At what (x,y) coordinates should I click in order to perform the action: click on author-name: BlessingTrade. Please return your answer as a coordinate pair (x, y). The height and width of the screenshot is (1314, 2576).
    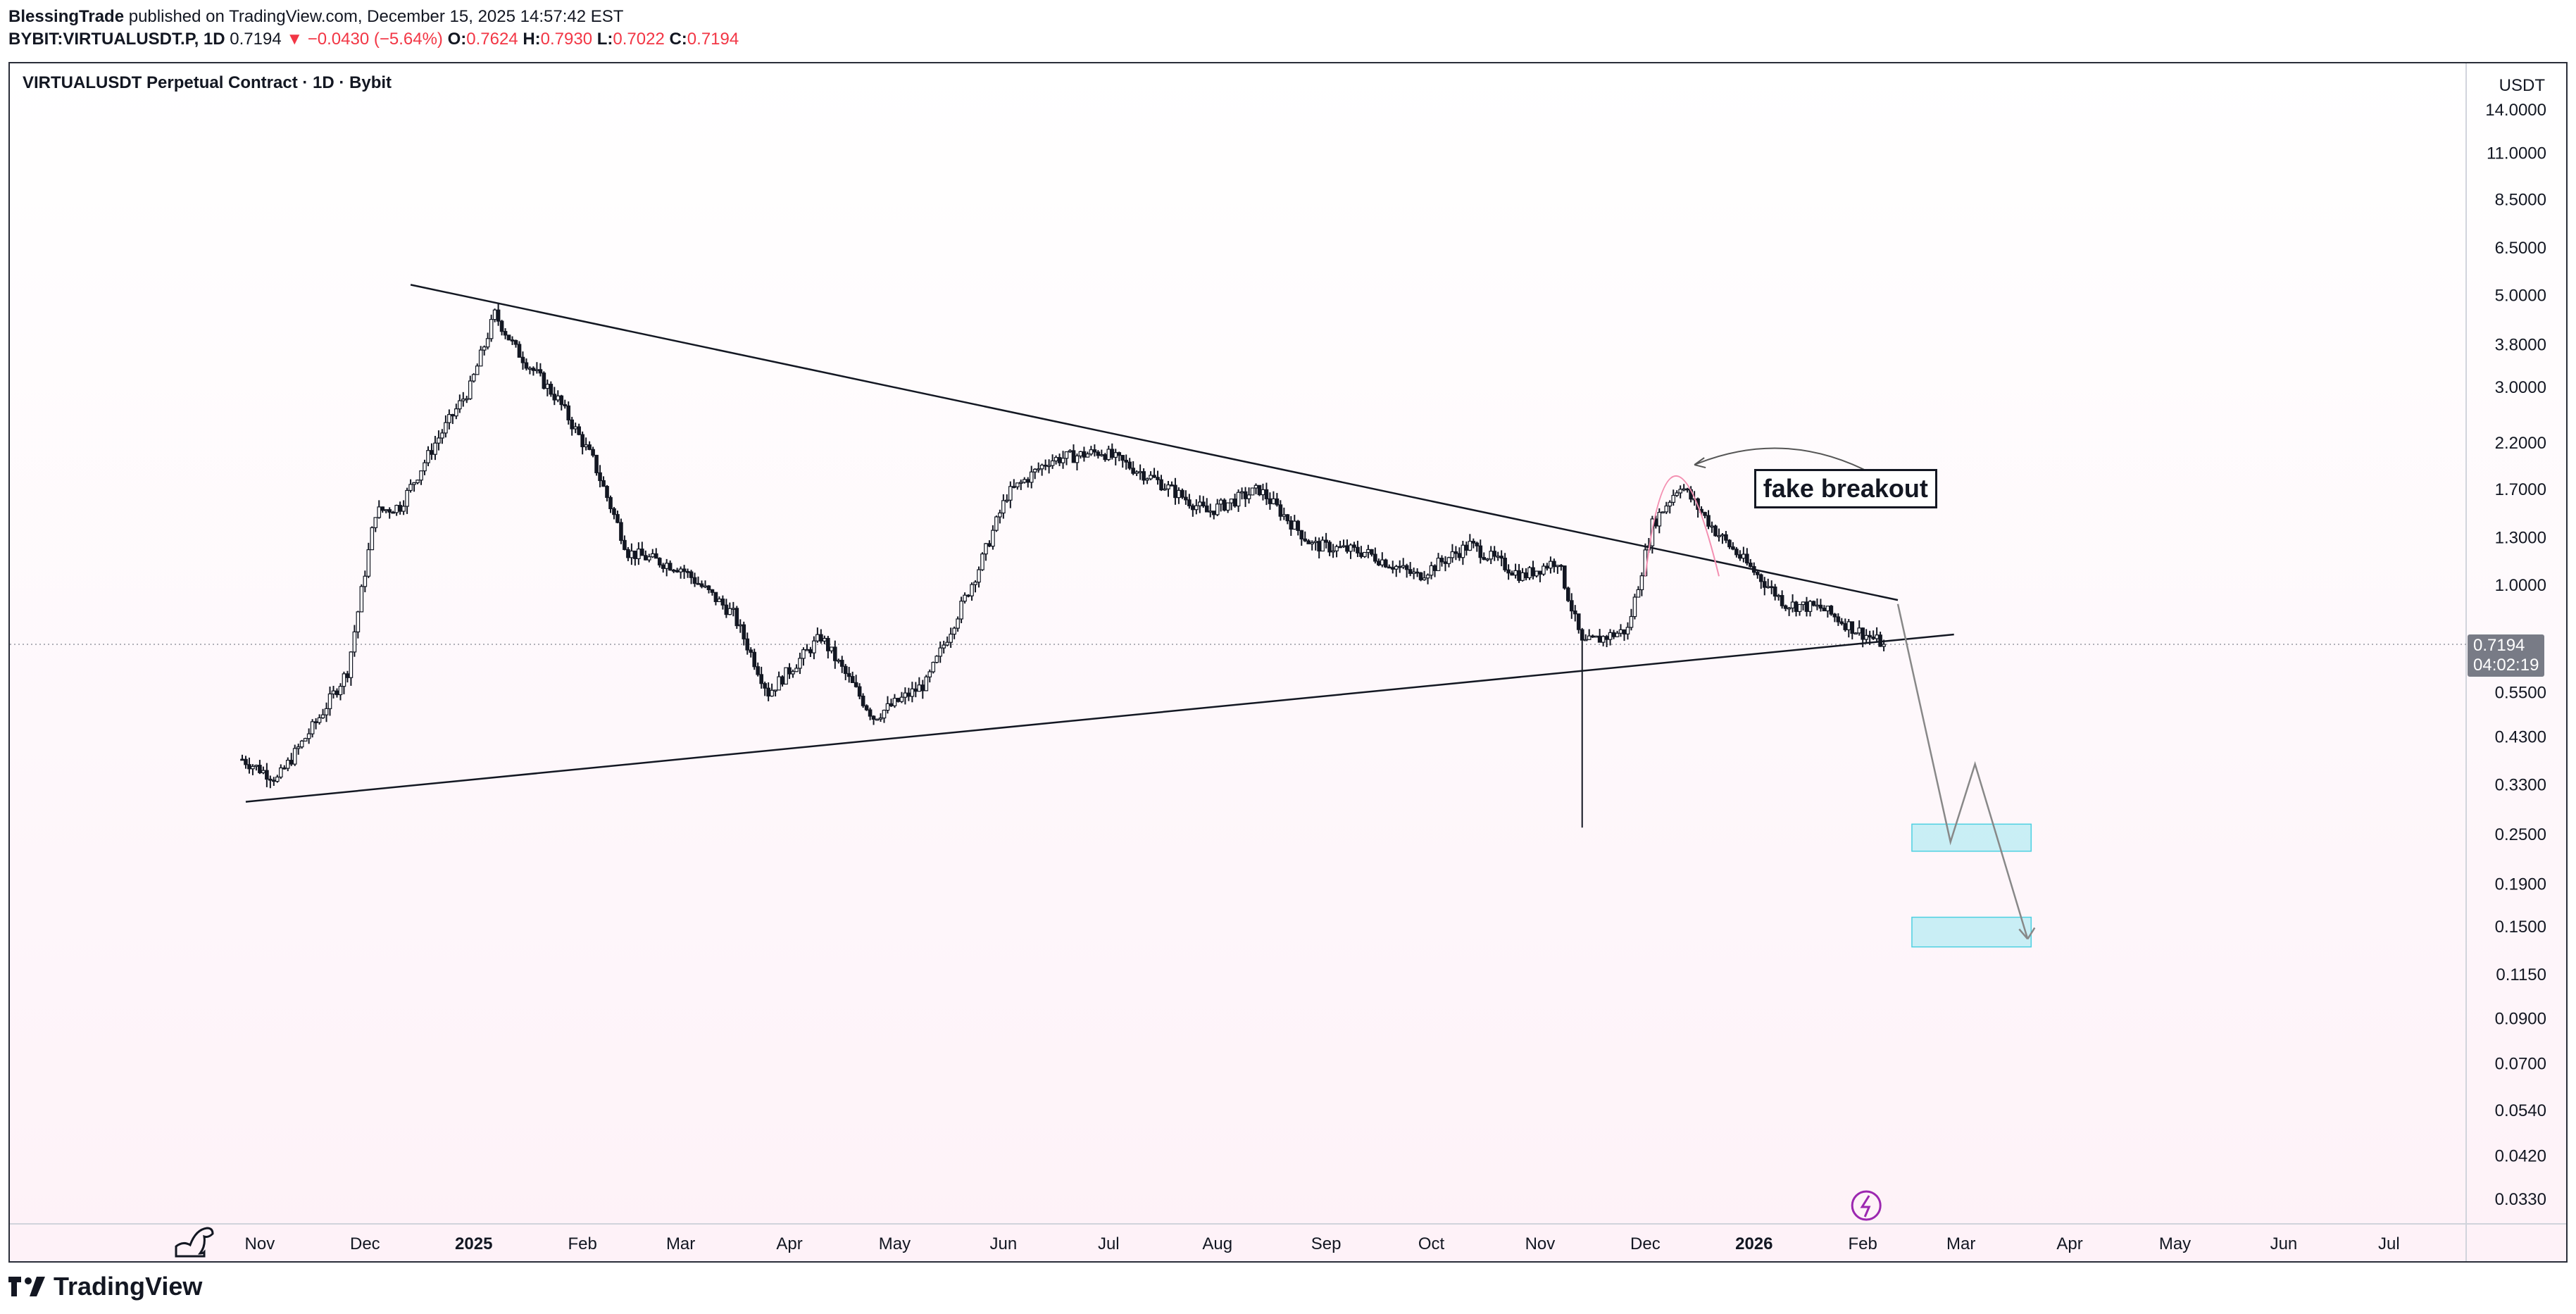
    Looking at the image, I should click on (66, 16).